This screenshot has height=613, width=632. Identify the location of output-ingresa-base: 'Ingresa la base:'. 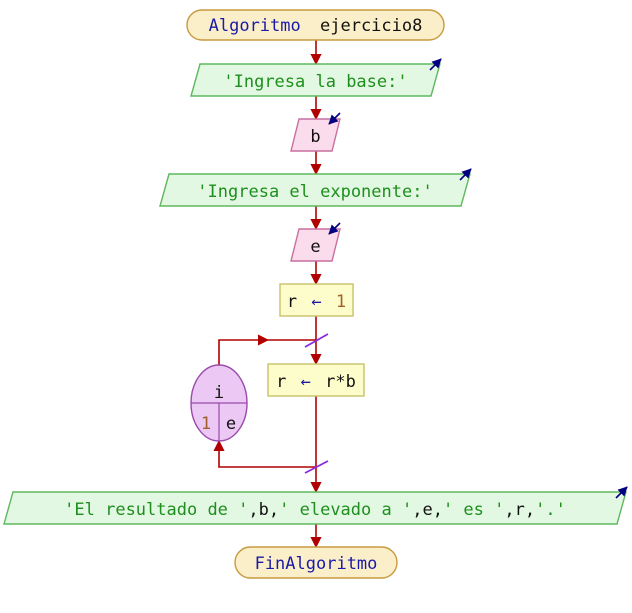
(316, 77).